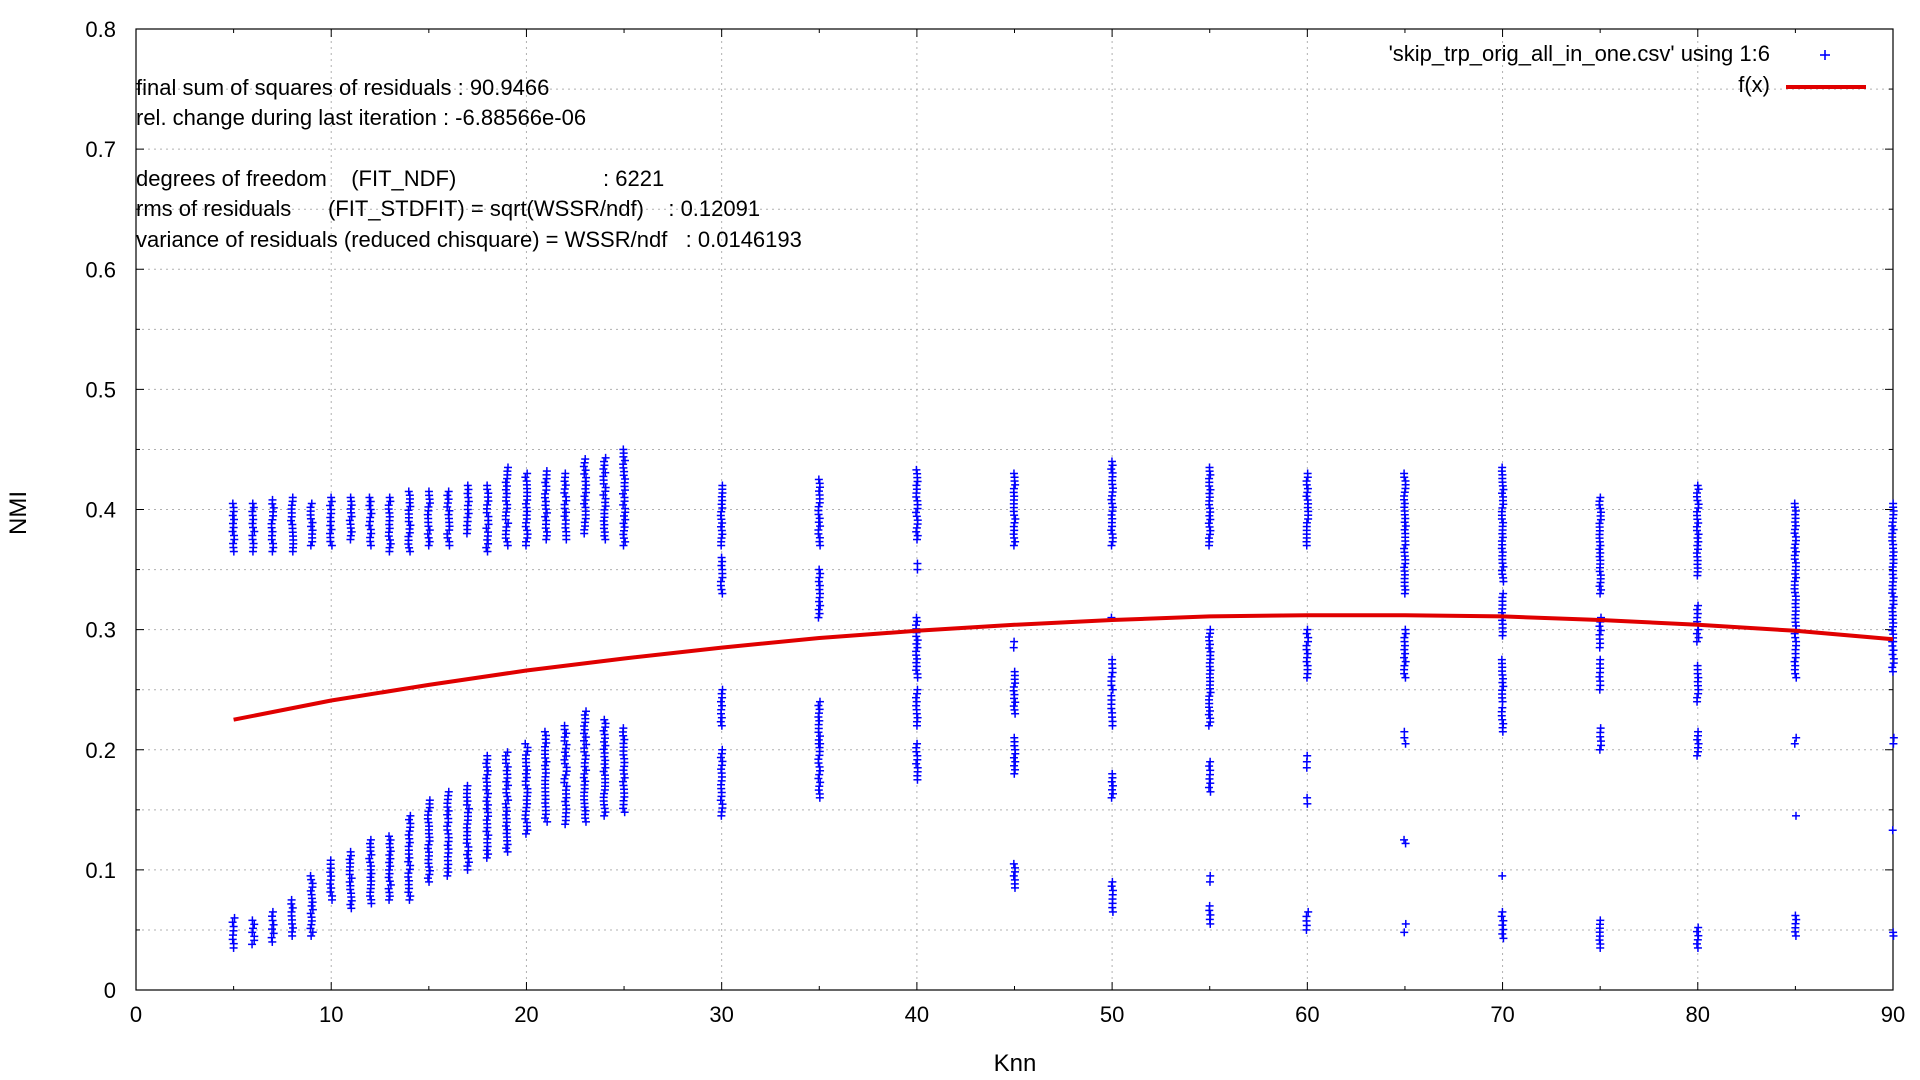  I want to click on y-tick-label: 0.3, so click(100, 630).